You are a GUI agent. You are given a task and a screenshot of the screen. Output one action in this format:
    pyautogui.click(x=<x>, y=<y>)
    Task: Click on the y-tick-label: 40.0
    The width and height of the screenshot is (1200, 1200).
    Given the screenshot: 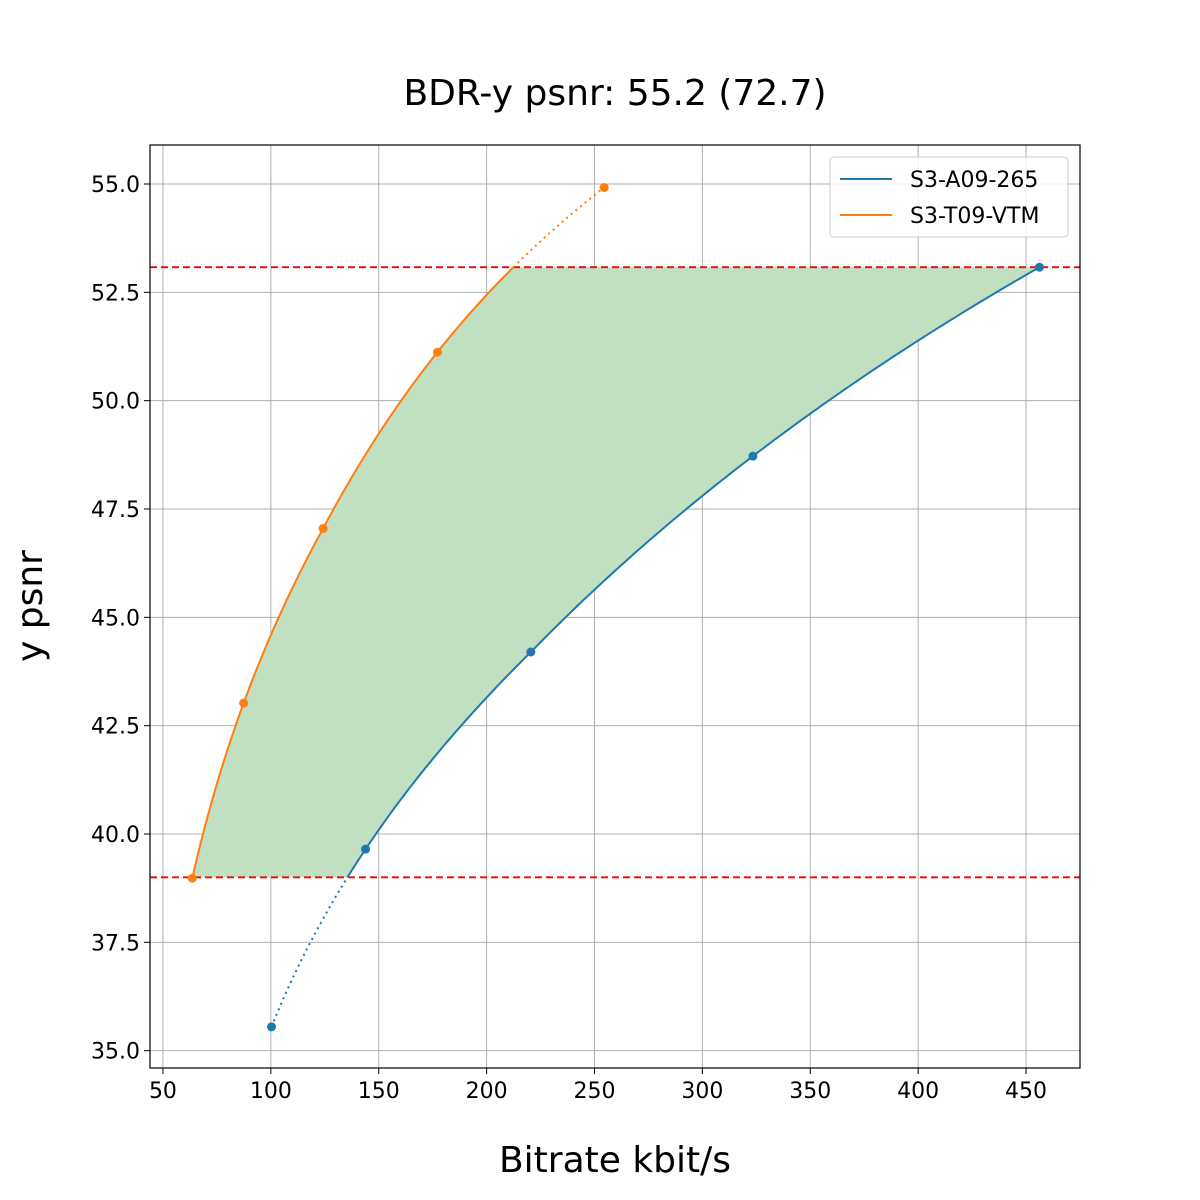 What is the action you would take?
    pyautogui.click(x=115, y=835)
    